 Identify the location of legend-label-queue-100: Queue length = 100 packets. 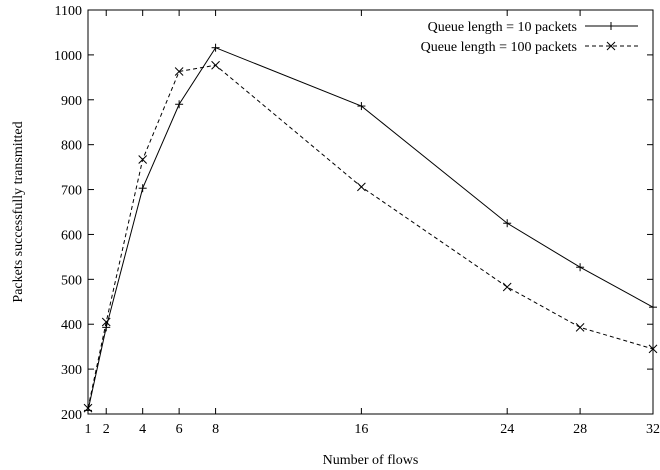
(499, 47).